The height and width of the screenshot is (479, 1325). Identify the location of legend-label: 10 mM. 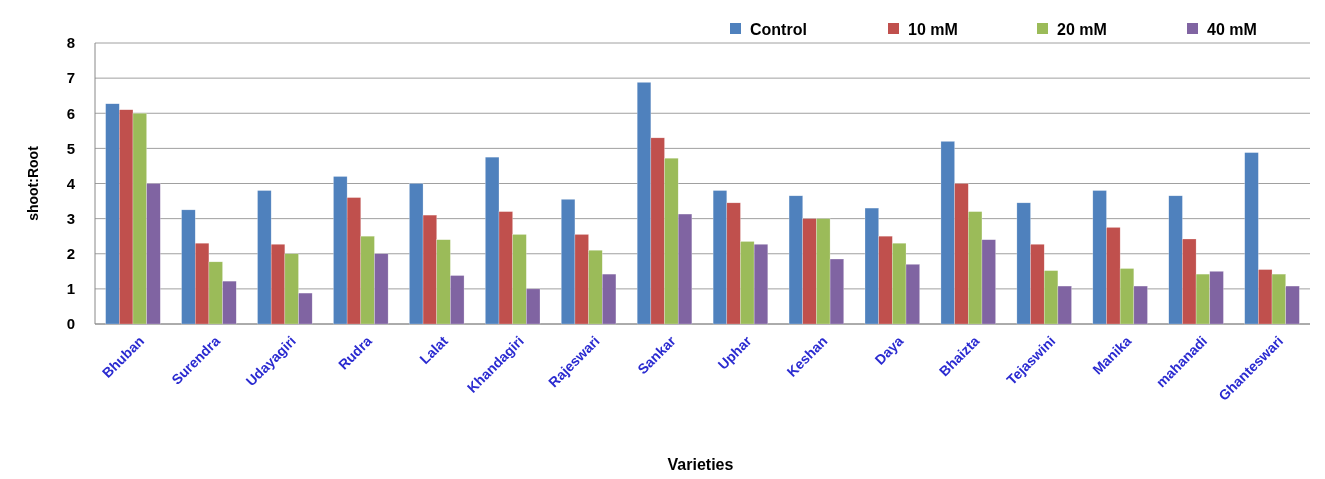
(933, 29).